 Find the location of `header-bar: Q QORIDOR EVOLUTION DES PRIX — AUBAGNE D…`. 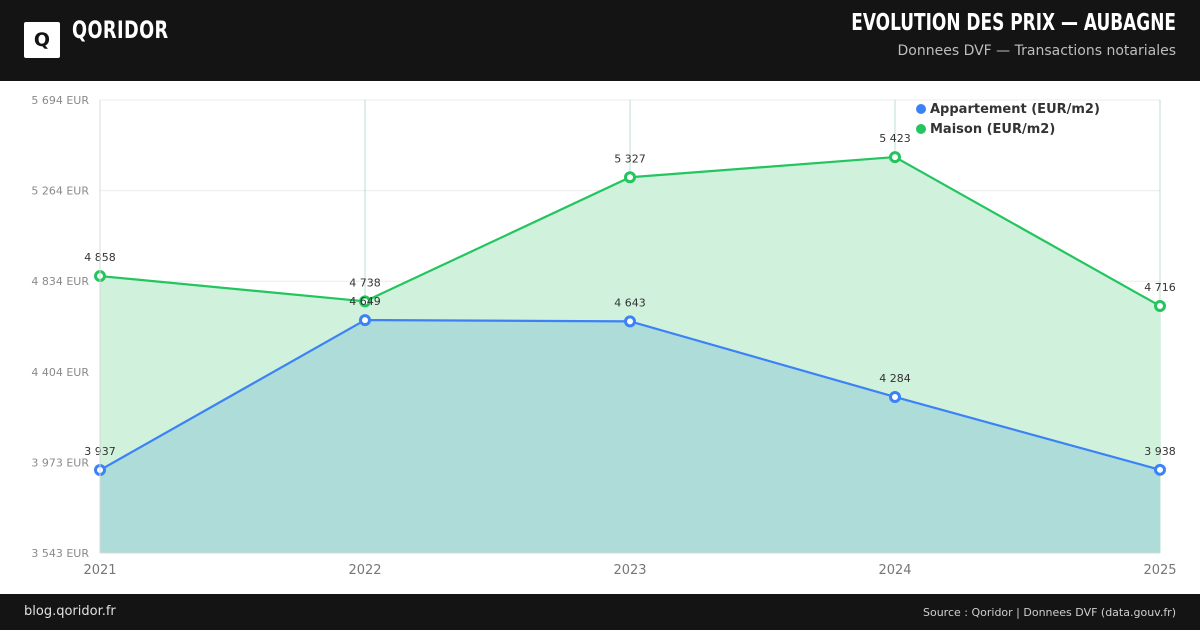

header-bar: Q QORIDOR EVOLUTION DES PRIX — AUBAGNE D… is located at coordinates (600, 40).